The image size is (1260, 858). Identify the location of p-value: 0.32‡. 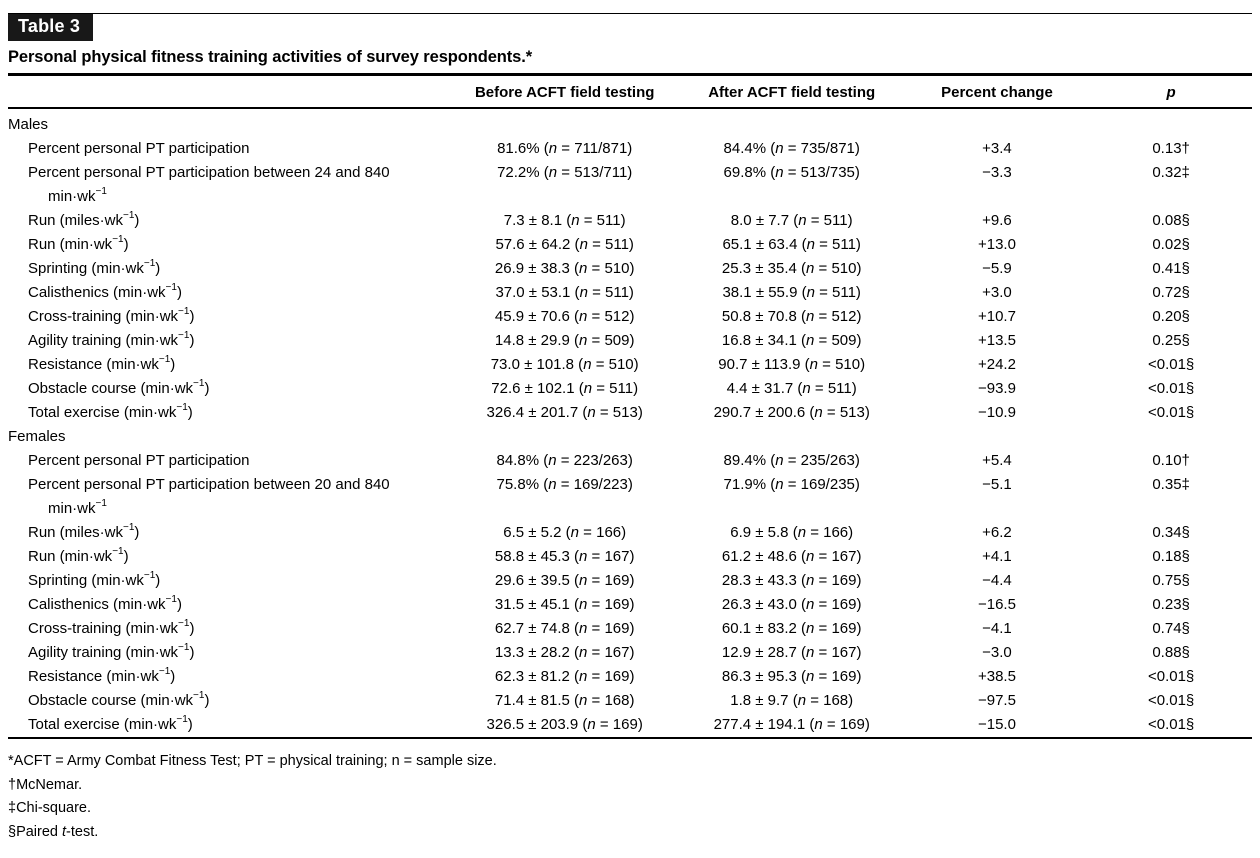
(1171, 172).